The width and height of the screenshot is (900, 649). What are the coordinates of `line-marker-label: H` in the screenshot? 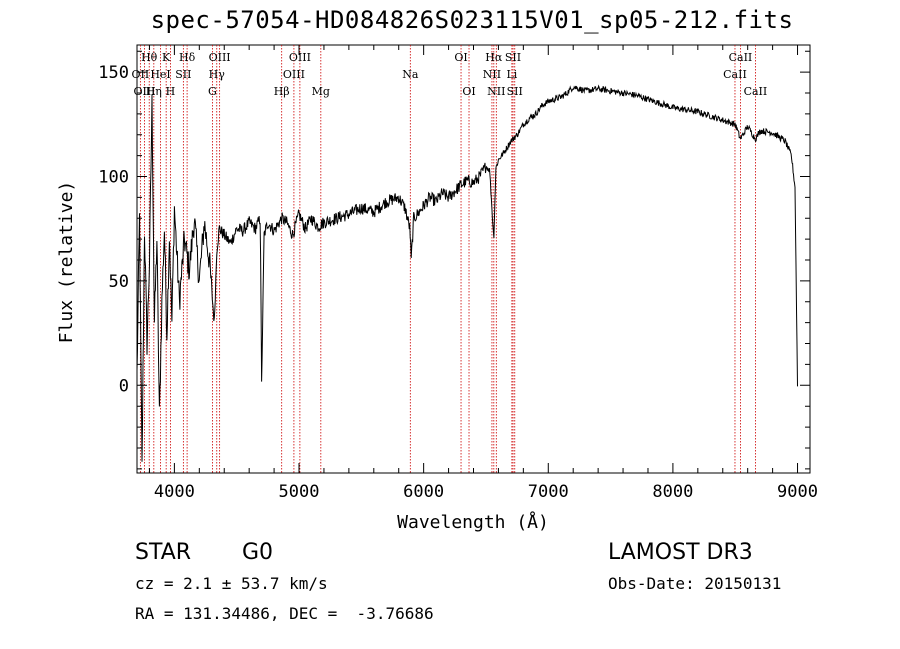 It's located at (171, 91).